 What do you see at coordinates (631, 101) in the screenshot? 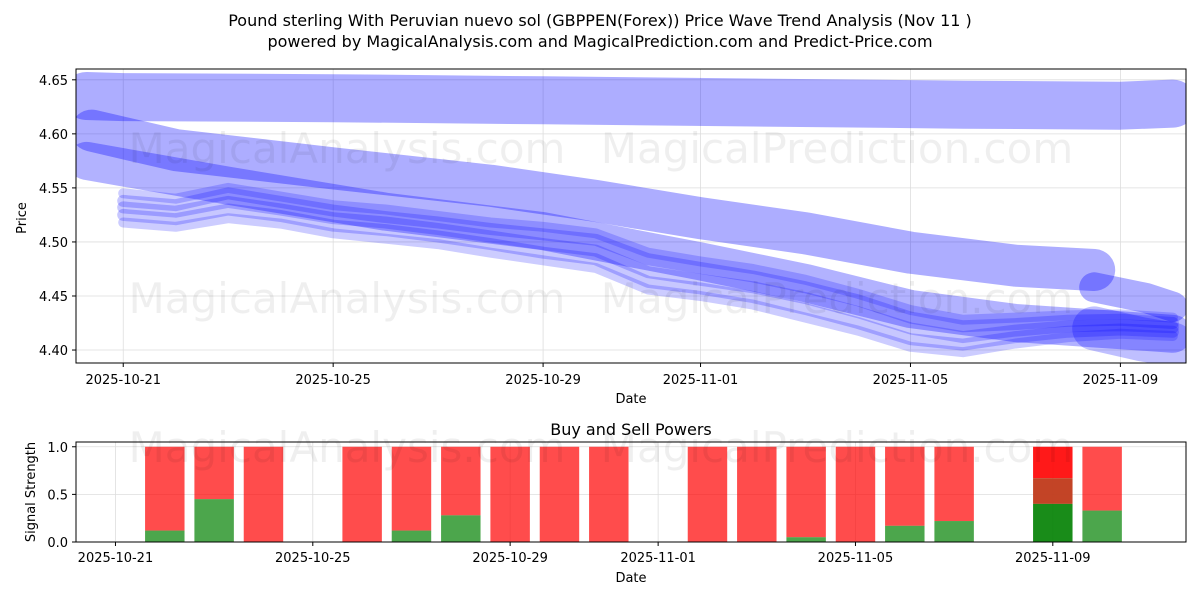
I see `wave-top-band` at bounding box center [631, 101].